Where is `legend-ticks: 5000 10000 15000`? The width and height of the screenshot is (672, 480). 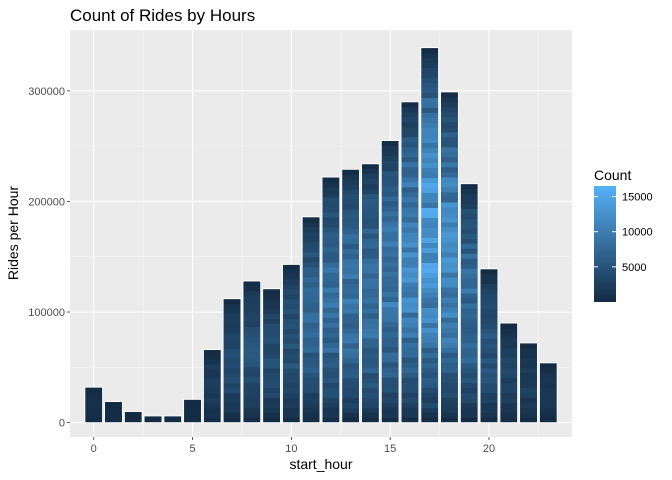 legend-ticks: 5000 10000 15000 is located at coordinates (623, 233).